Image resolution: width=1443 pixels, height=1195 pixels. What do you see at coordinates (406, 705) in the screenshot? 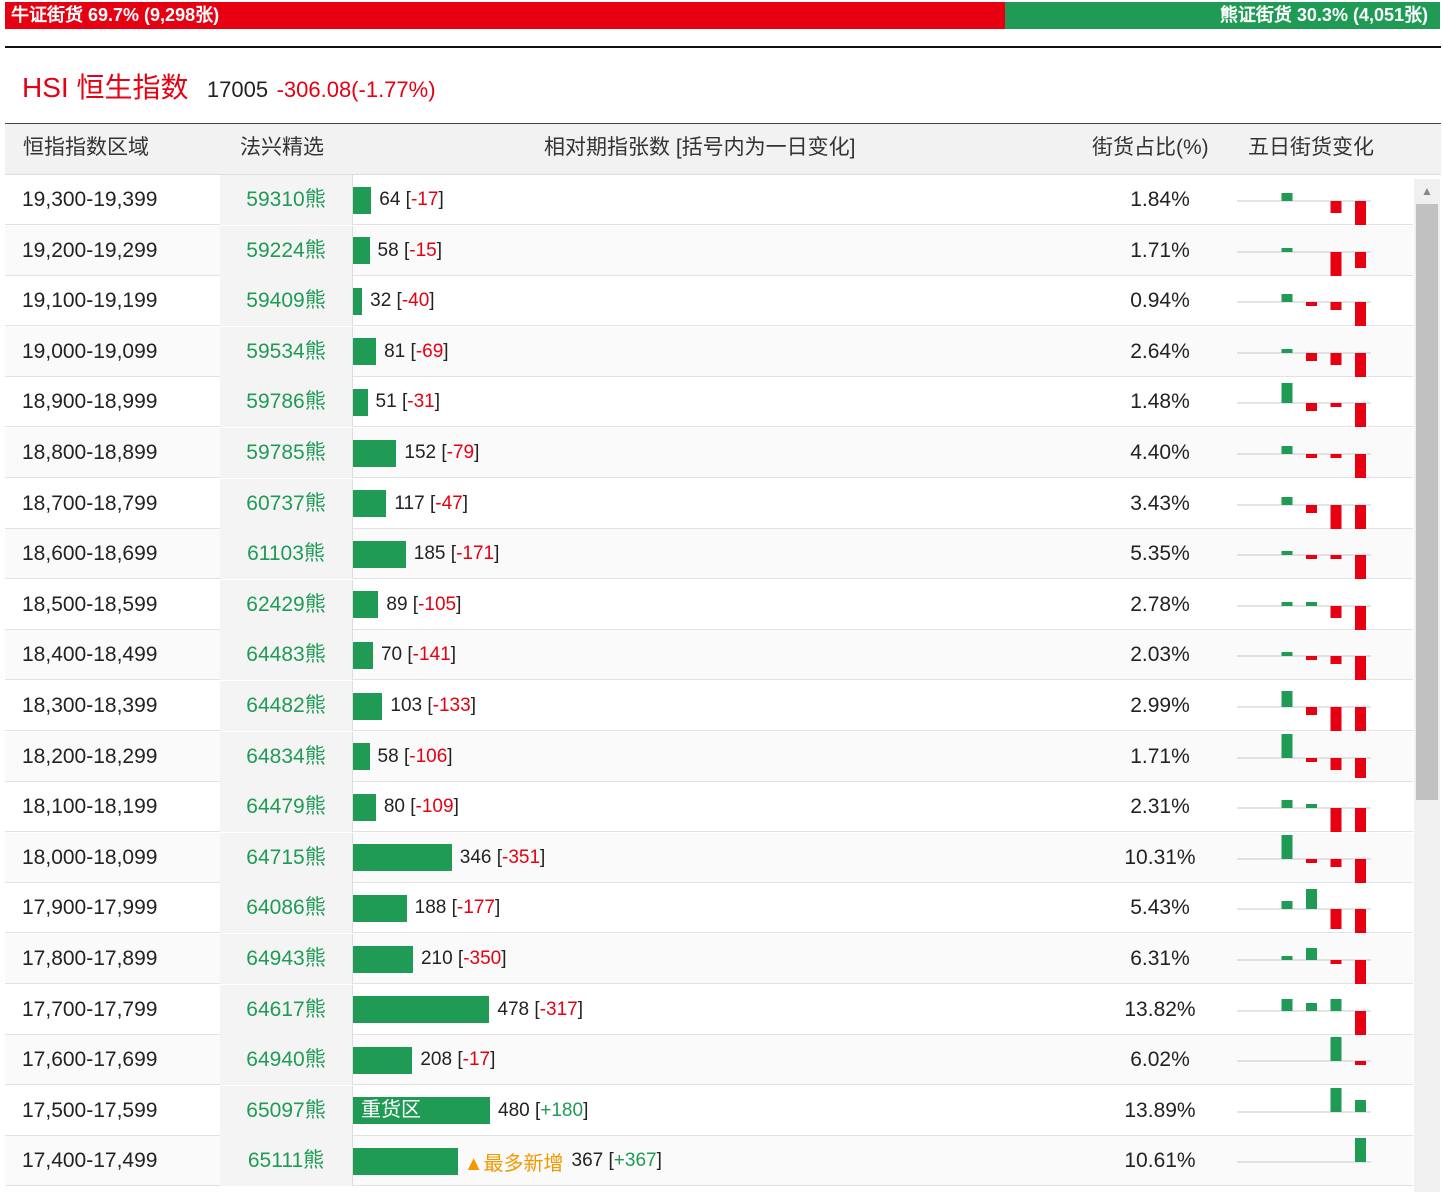
I see `count-number: 103` at bounding box center [406, 705].